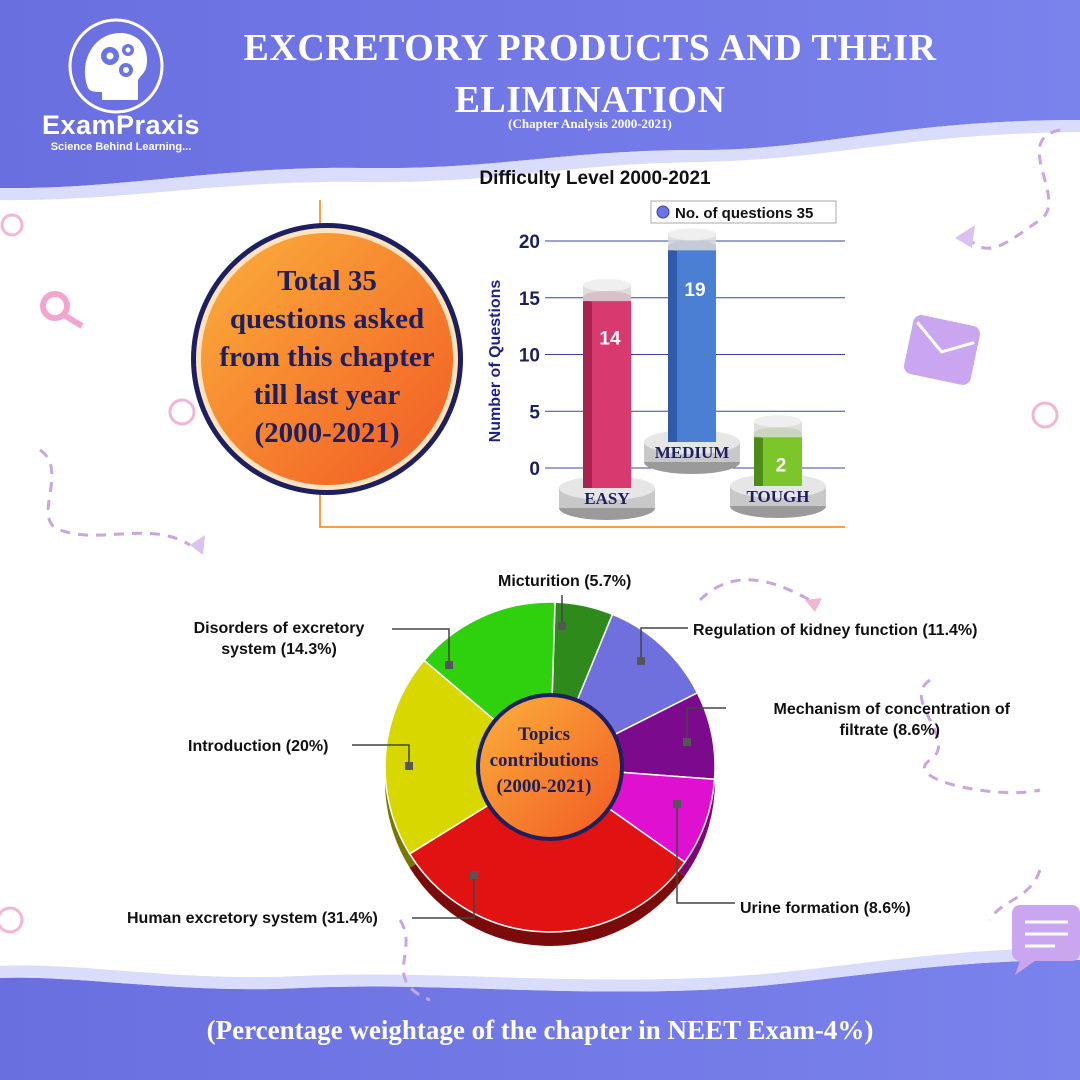 The width and height of the screenshot is (1080, 1080). Describe the element at coordinates (610, 339) in the screenshot. I see `bar-value-label: 14` at that location.